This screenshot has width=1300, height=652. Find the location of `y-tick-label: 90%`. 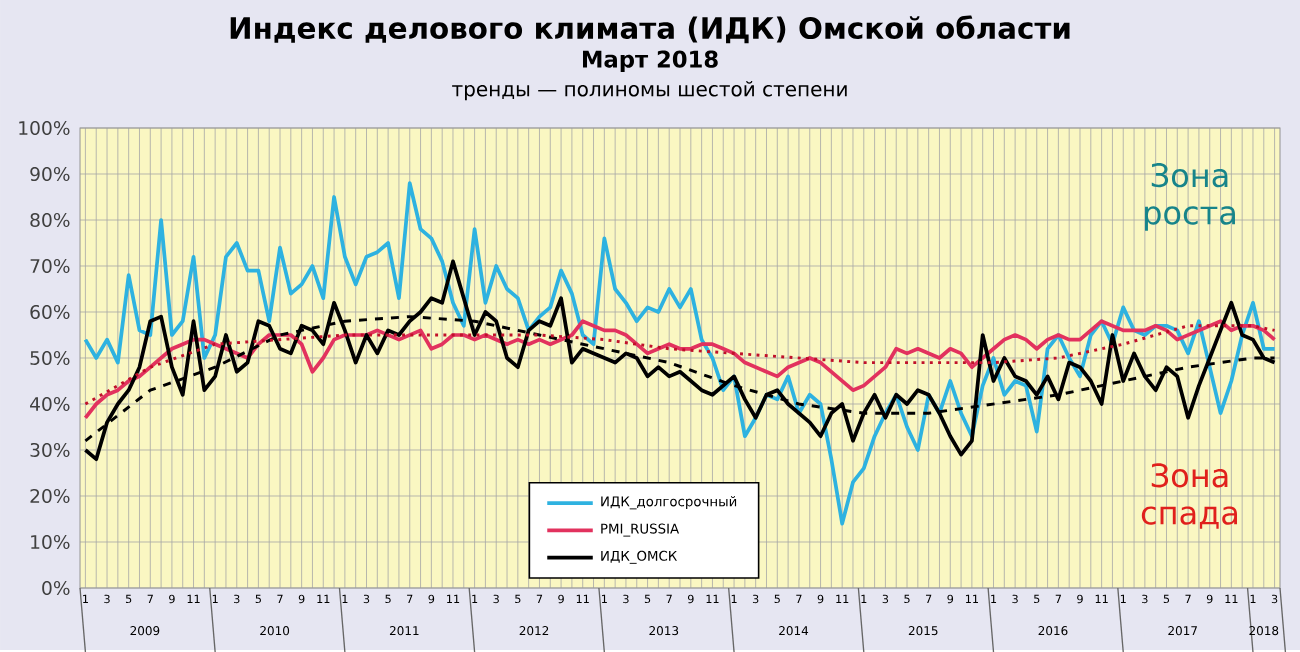

y-tick-label: 90% is located at coordinates (50, 173).